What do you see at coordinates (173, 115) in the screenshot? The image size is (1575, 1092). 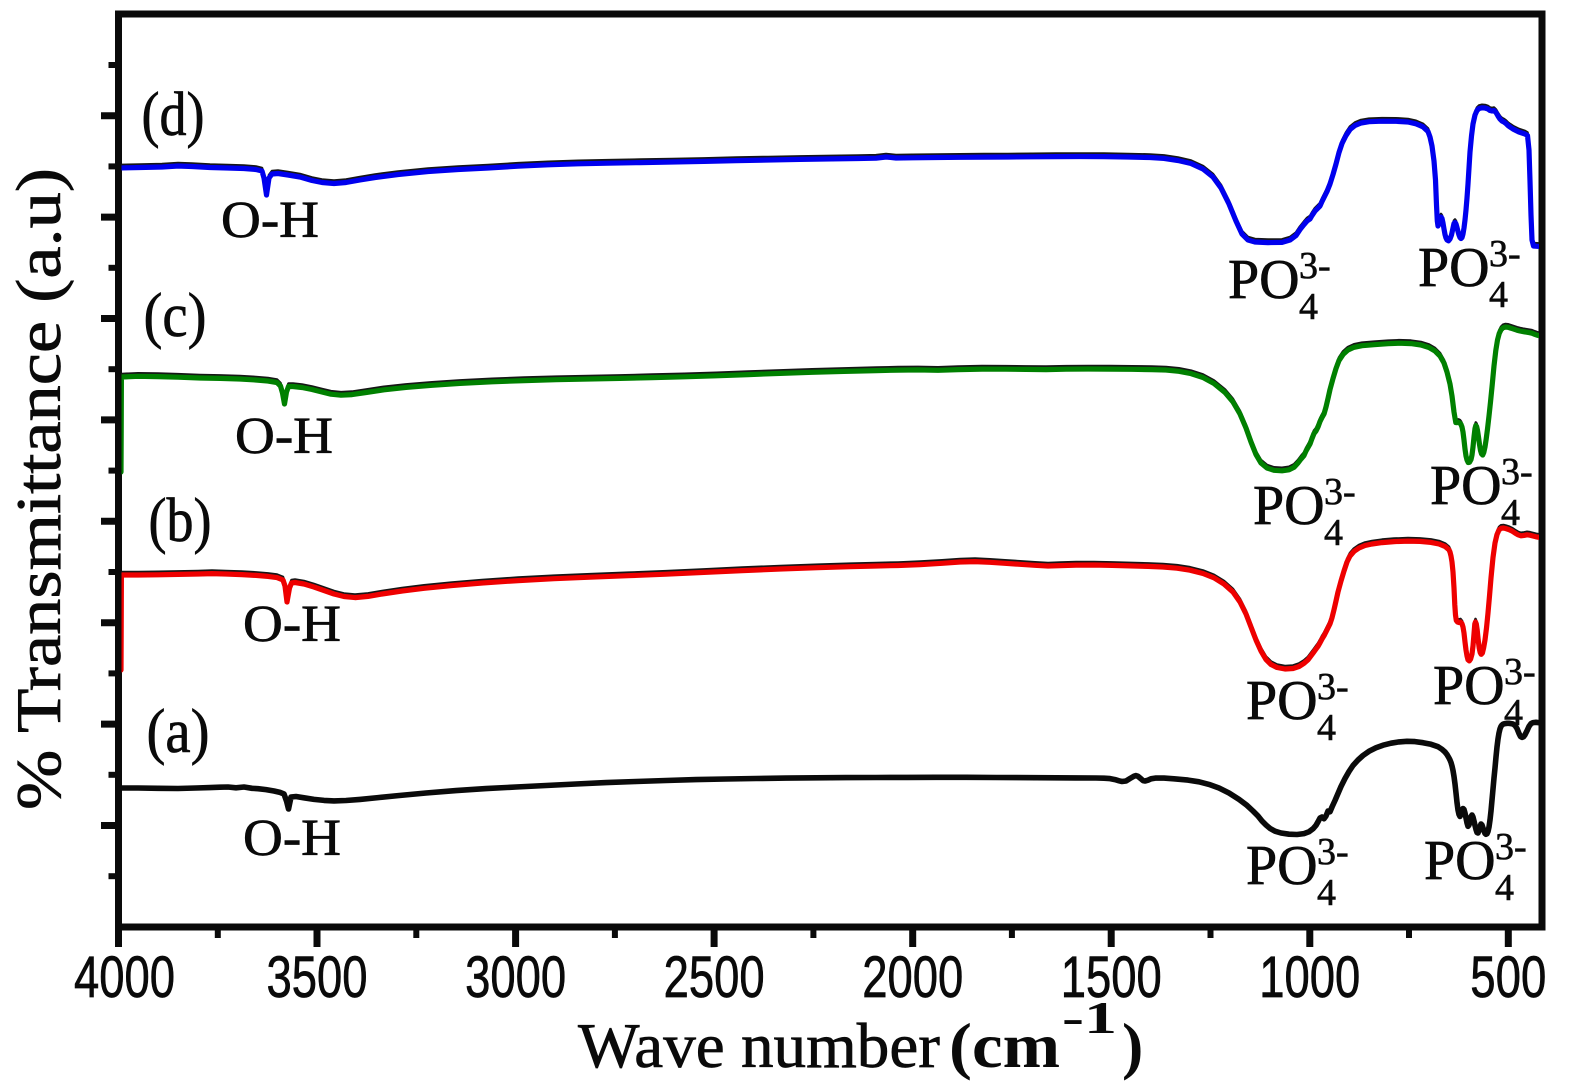 I see `svg-text: (d)` at bounding box center [173, 115].